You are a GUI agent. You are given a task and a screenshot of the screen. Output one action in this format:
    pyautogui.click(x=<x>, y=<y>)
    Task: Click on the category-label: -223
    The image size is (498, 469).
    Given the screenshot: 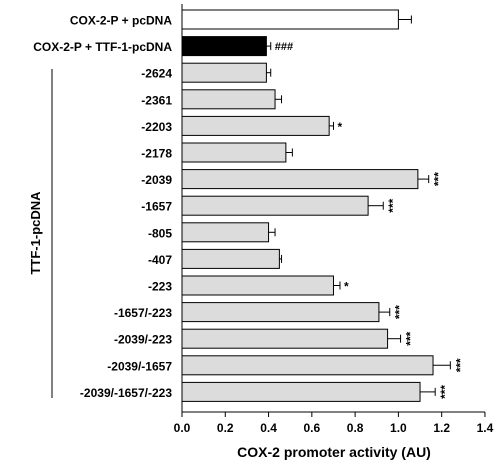 What is the action you would take?
    pyautogui.click(x=160, y=287)
    